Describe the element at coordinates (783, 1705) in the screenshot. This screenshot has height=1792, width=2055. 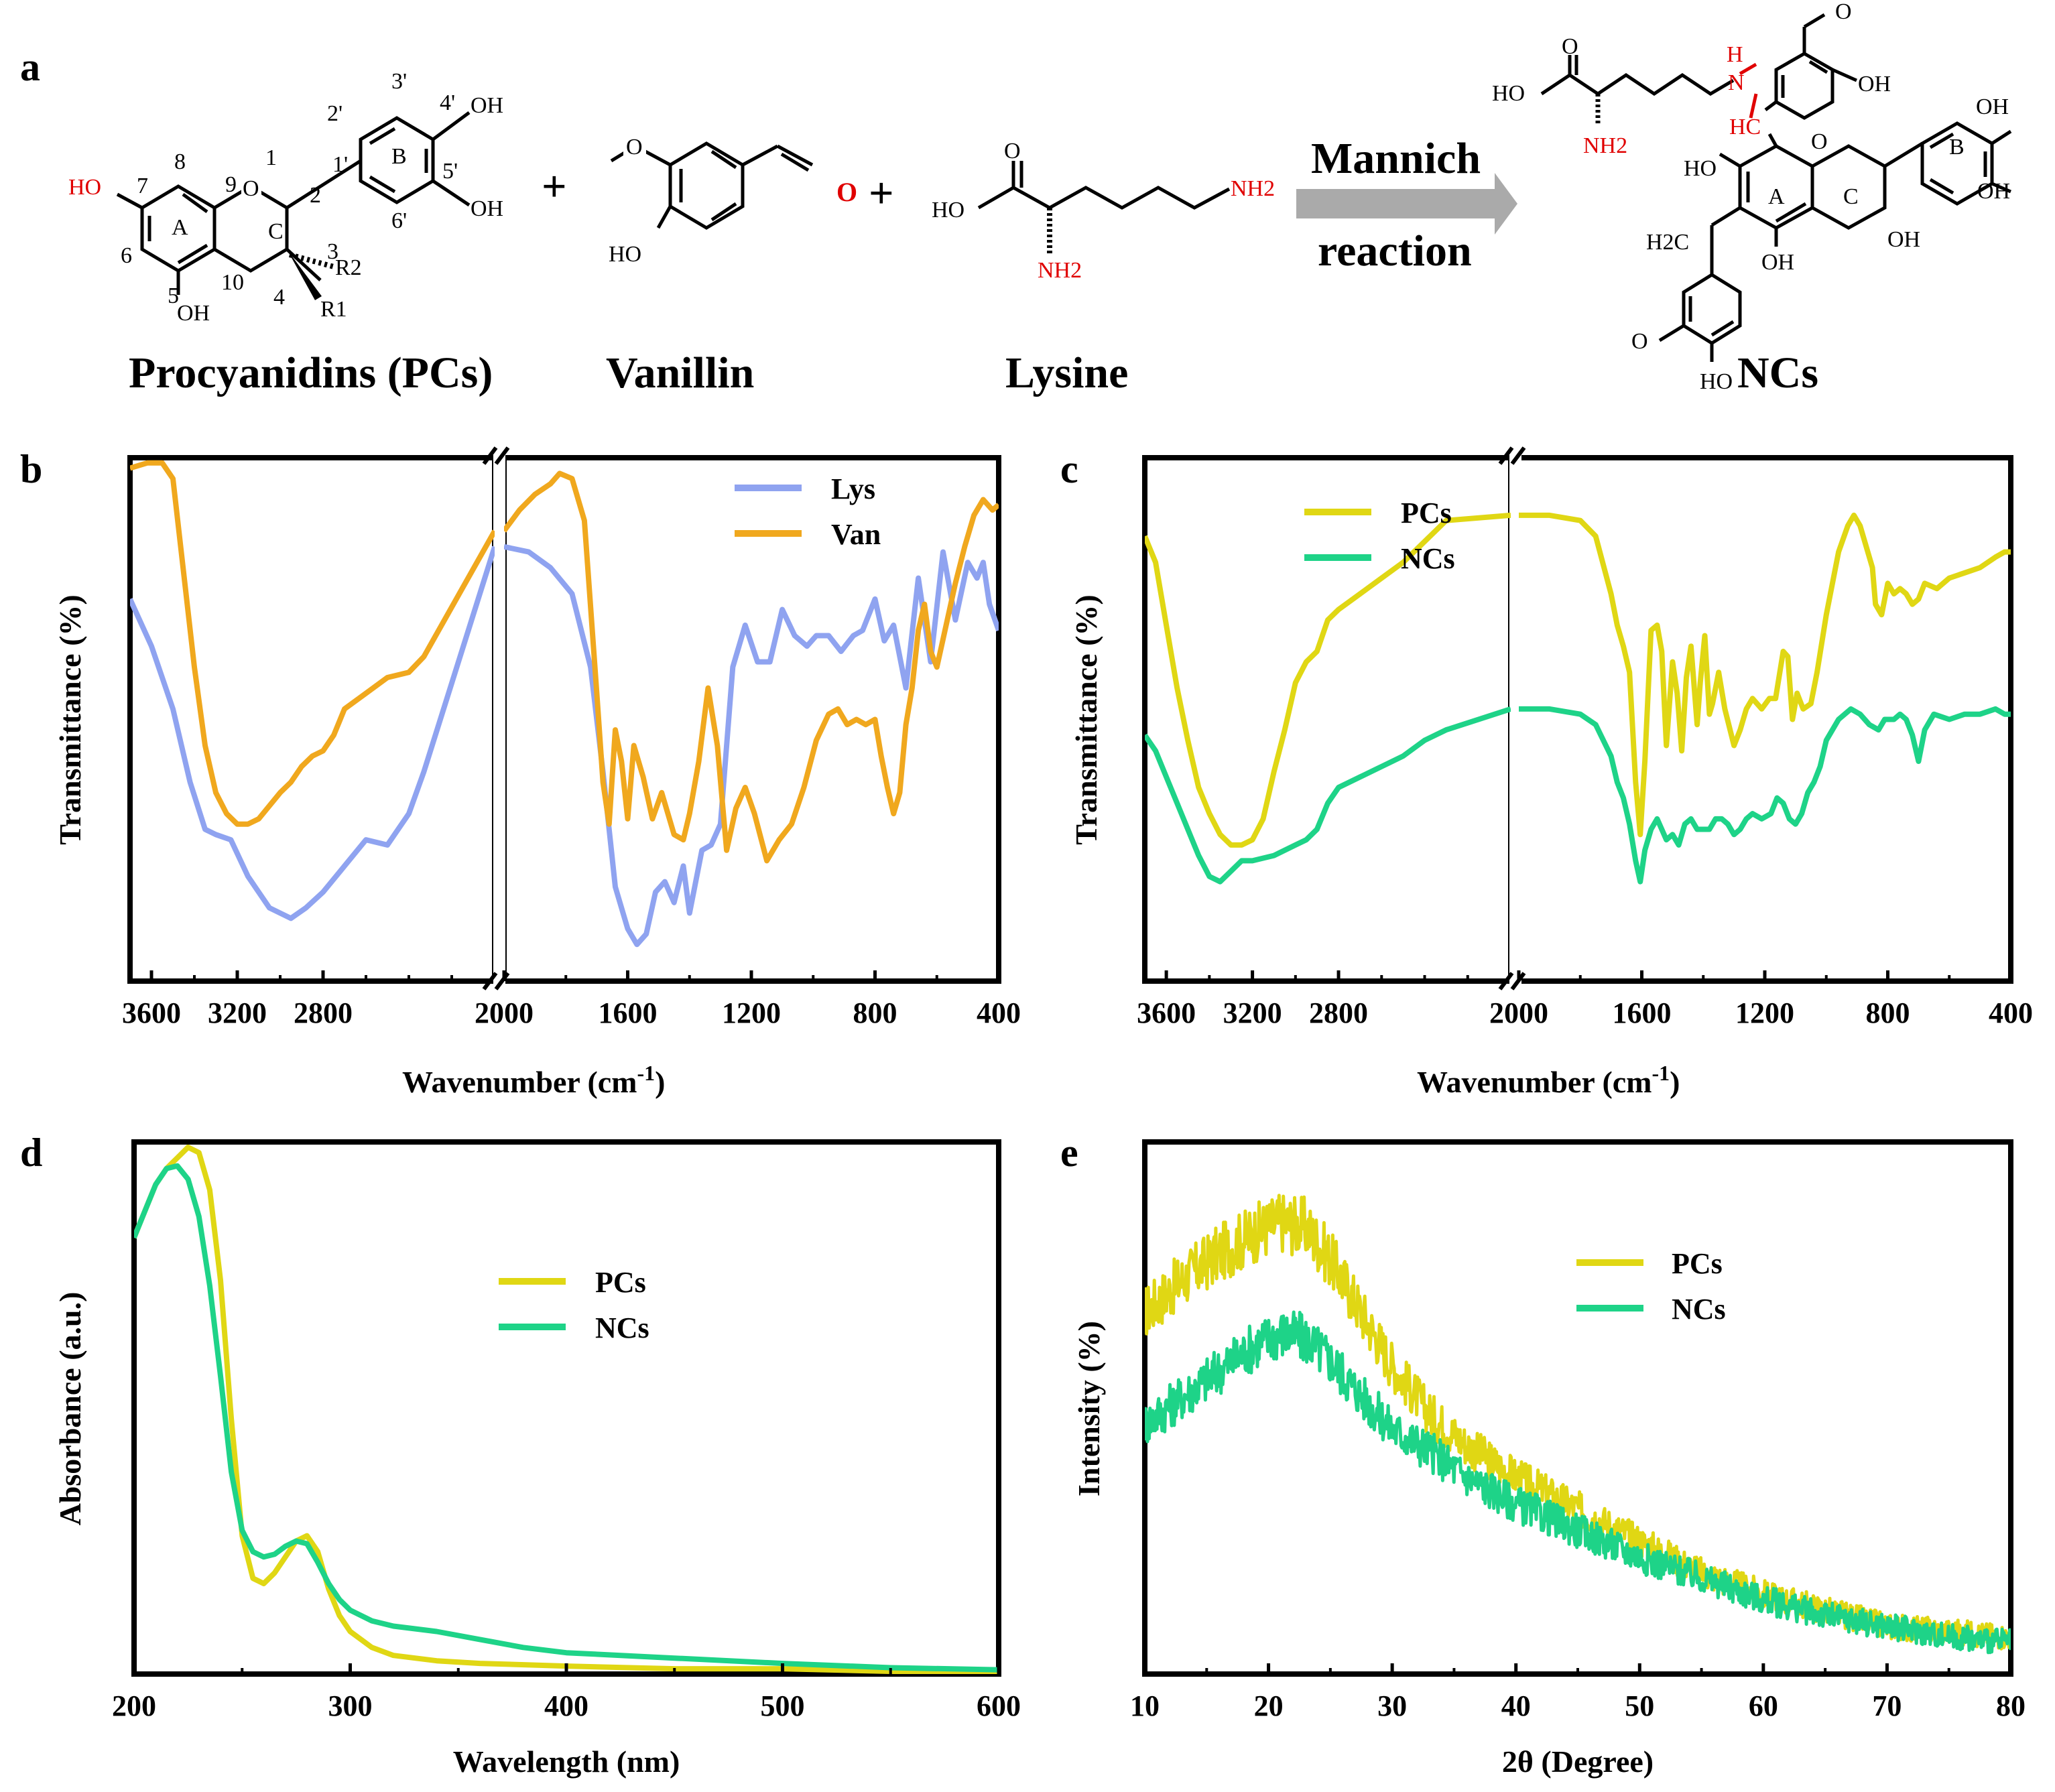
I see `x-tick-label: 500` at that location.